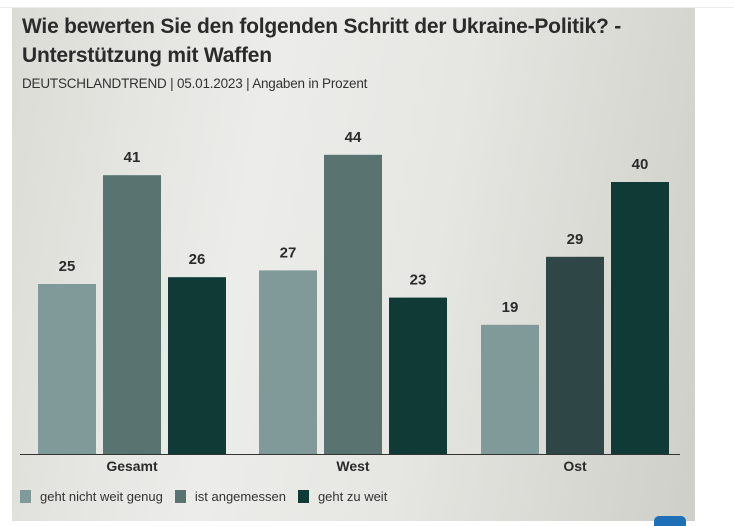  What do you see at coordinates (352, 496) in the screenshot?
I see `legend-label: geht zu weit` at bounding box center [352, 496].